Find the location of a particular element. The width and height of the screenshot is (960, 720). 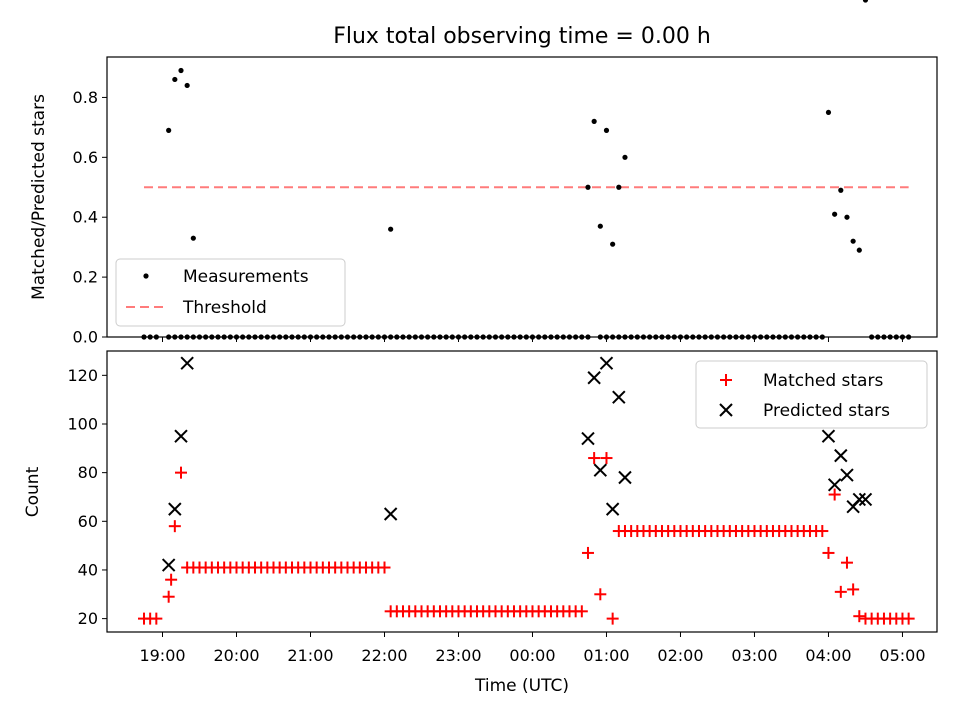

x-tick-label: 05:00 is located at coordinates (902, 655).